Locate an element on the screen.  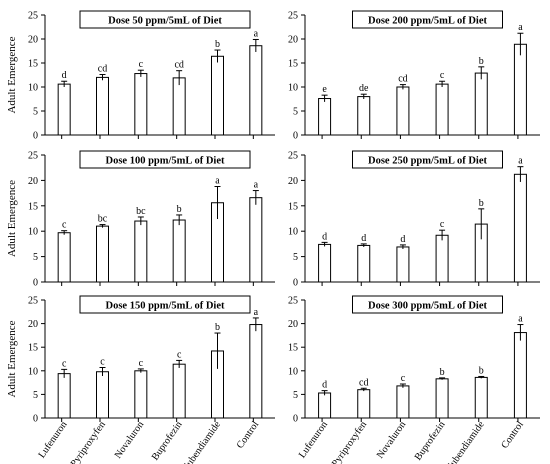
chart-title: Dose 300 ppm/5mL of Diet is located at coordinates (428, 306).